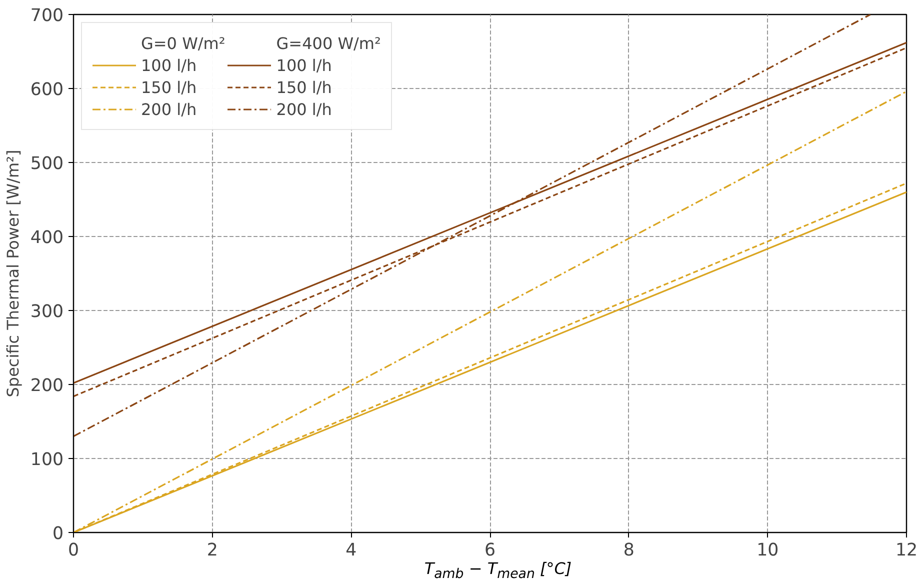 The width and height of the screenshot is (918, 586). I want to click on x-tick-label: 0, so click(74, 550).